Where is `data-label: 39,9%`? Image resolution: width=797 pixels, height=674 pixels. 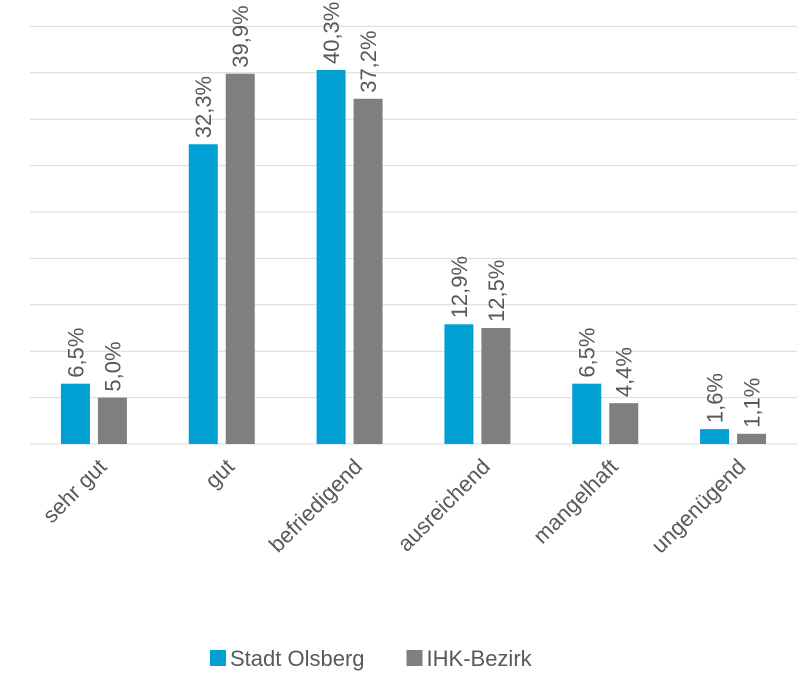
data-label: 39,9% is located at coordinates (240, 36).